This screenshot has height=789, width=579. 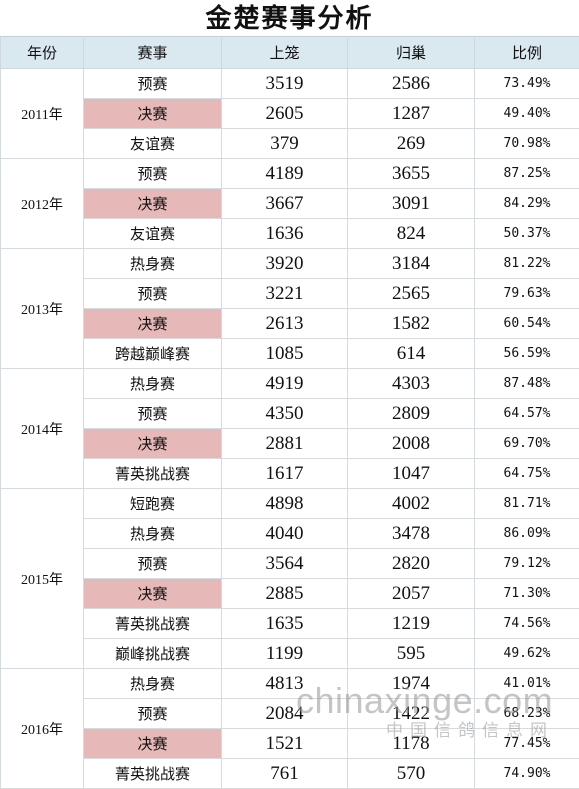 I want to click on entered-cell: 379, so click(x=285, y=144).